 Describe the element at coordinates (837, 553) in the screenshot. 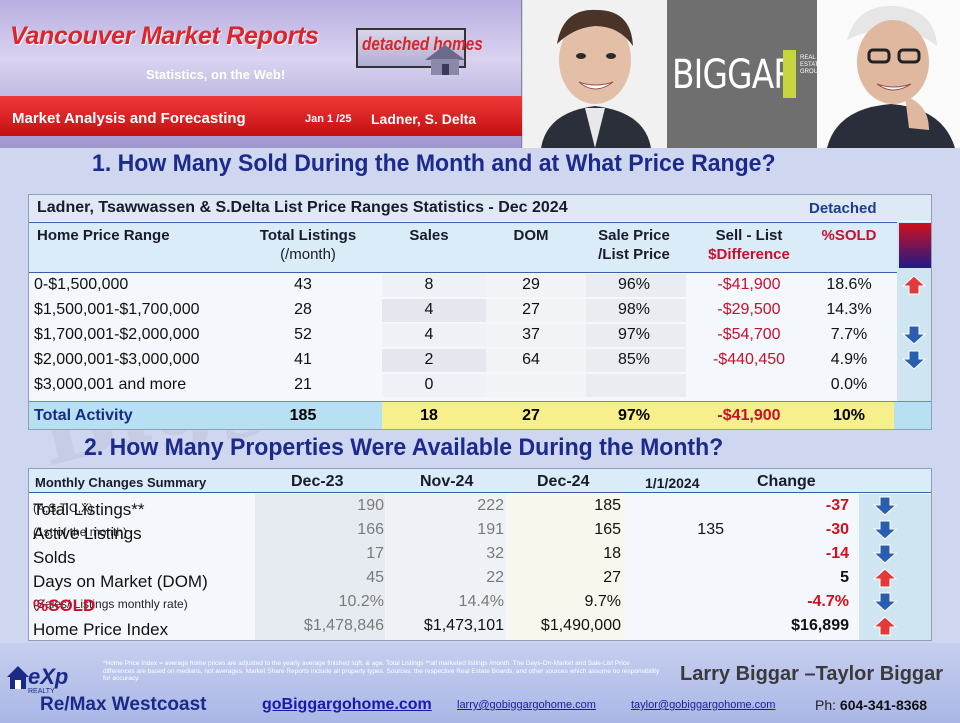

I see `value-change: -14` at that location.